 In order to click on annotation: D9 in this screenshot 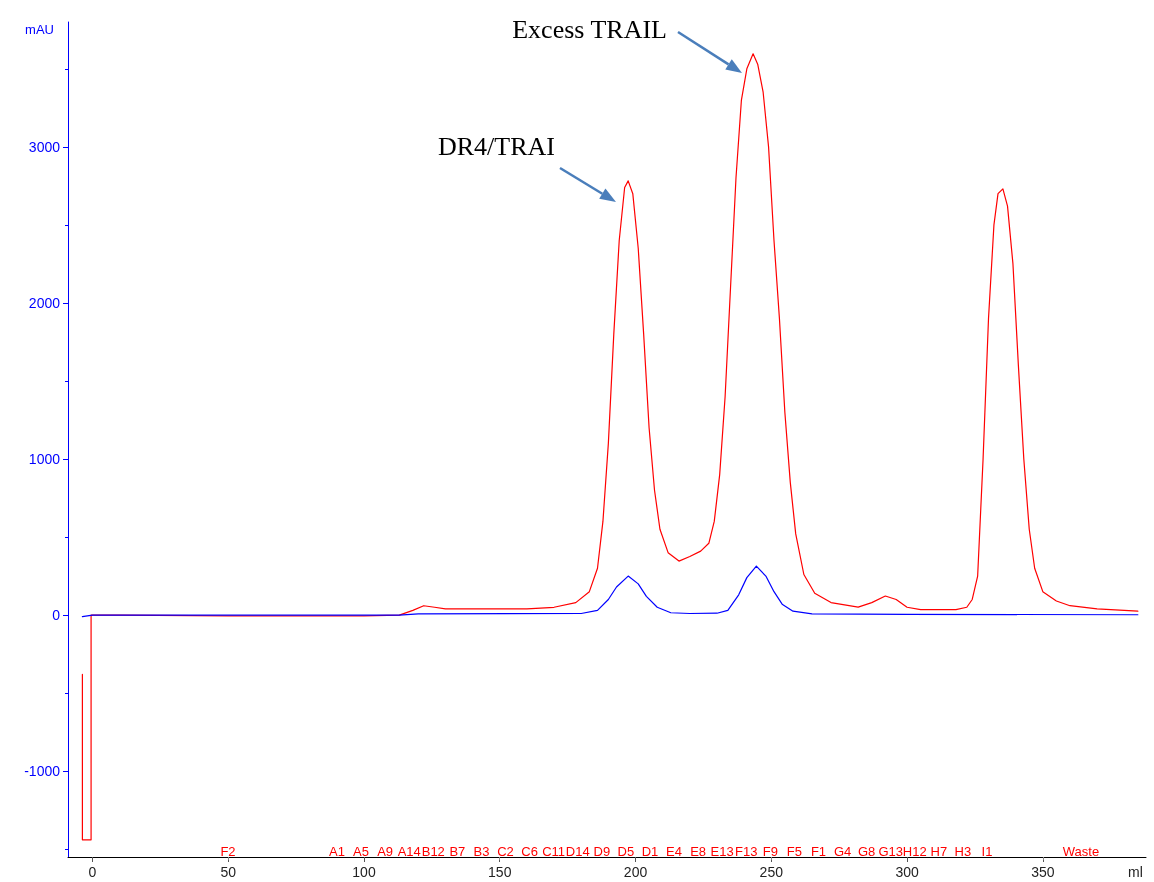, I will do `click(602, 851)`.